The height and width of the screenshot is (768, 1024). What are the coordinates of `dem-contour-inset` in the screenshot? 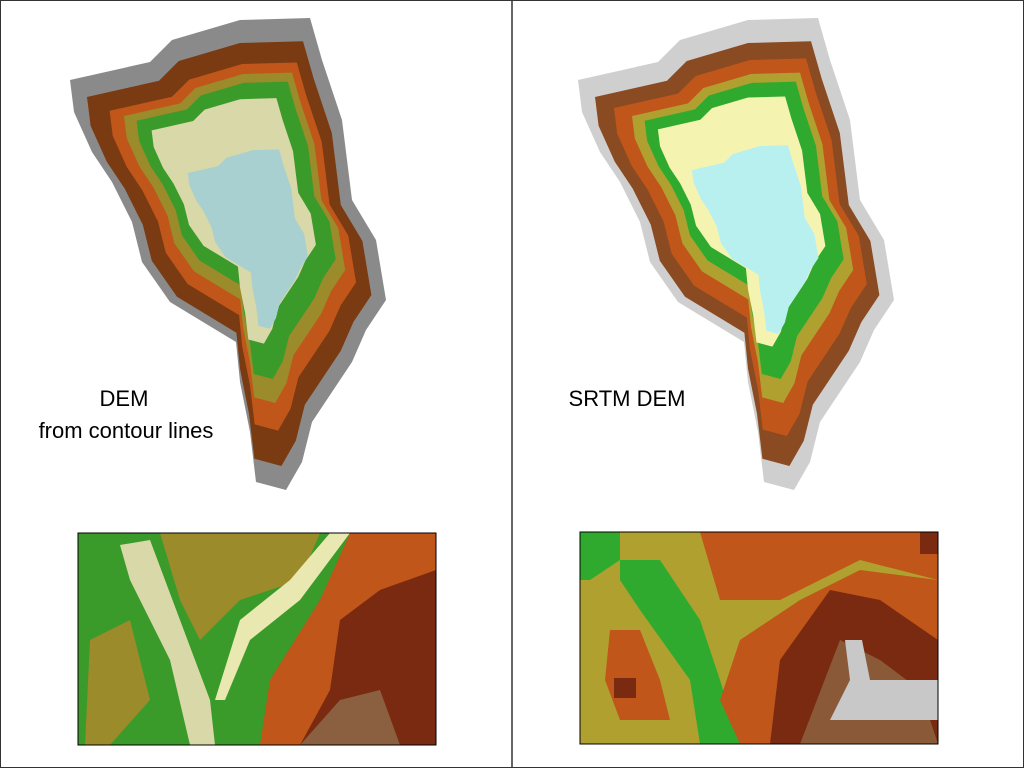 It's located at (257, 639).